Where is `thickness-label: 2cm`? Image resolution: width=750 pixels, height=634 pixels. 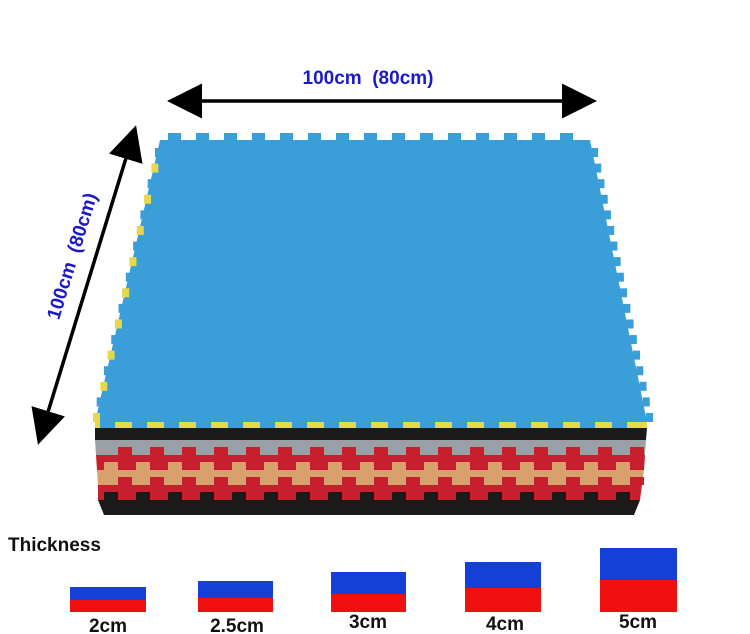 thickness-label: 2cm is located at coordinates (108, 625).